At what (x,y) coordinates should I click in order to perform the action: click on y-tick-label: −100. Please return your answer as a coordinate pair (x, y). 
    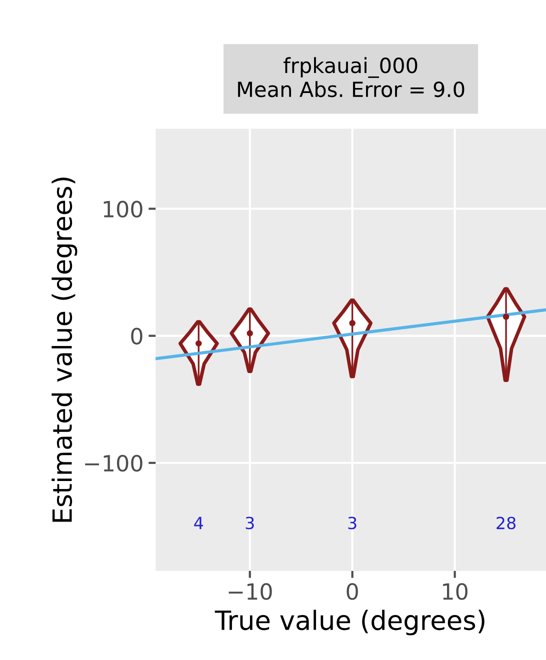
    Looking at the image, I should click on (113, 463).